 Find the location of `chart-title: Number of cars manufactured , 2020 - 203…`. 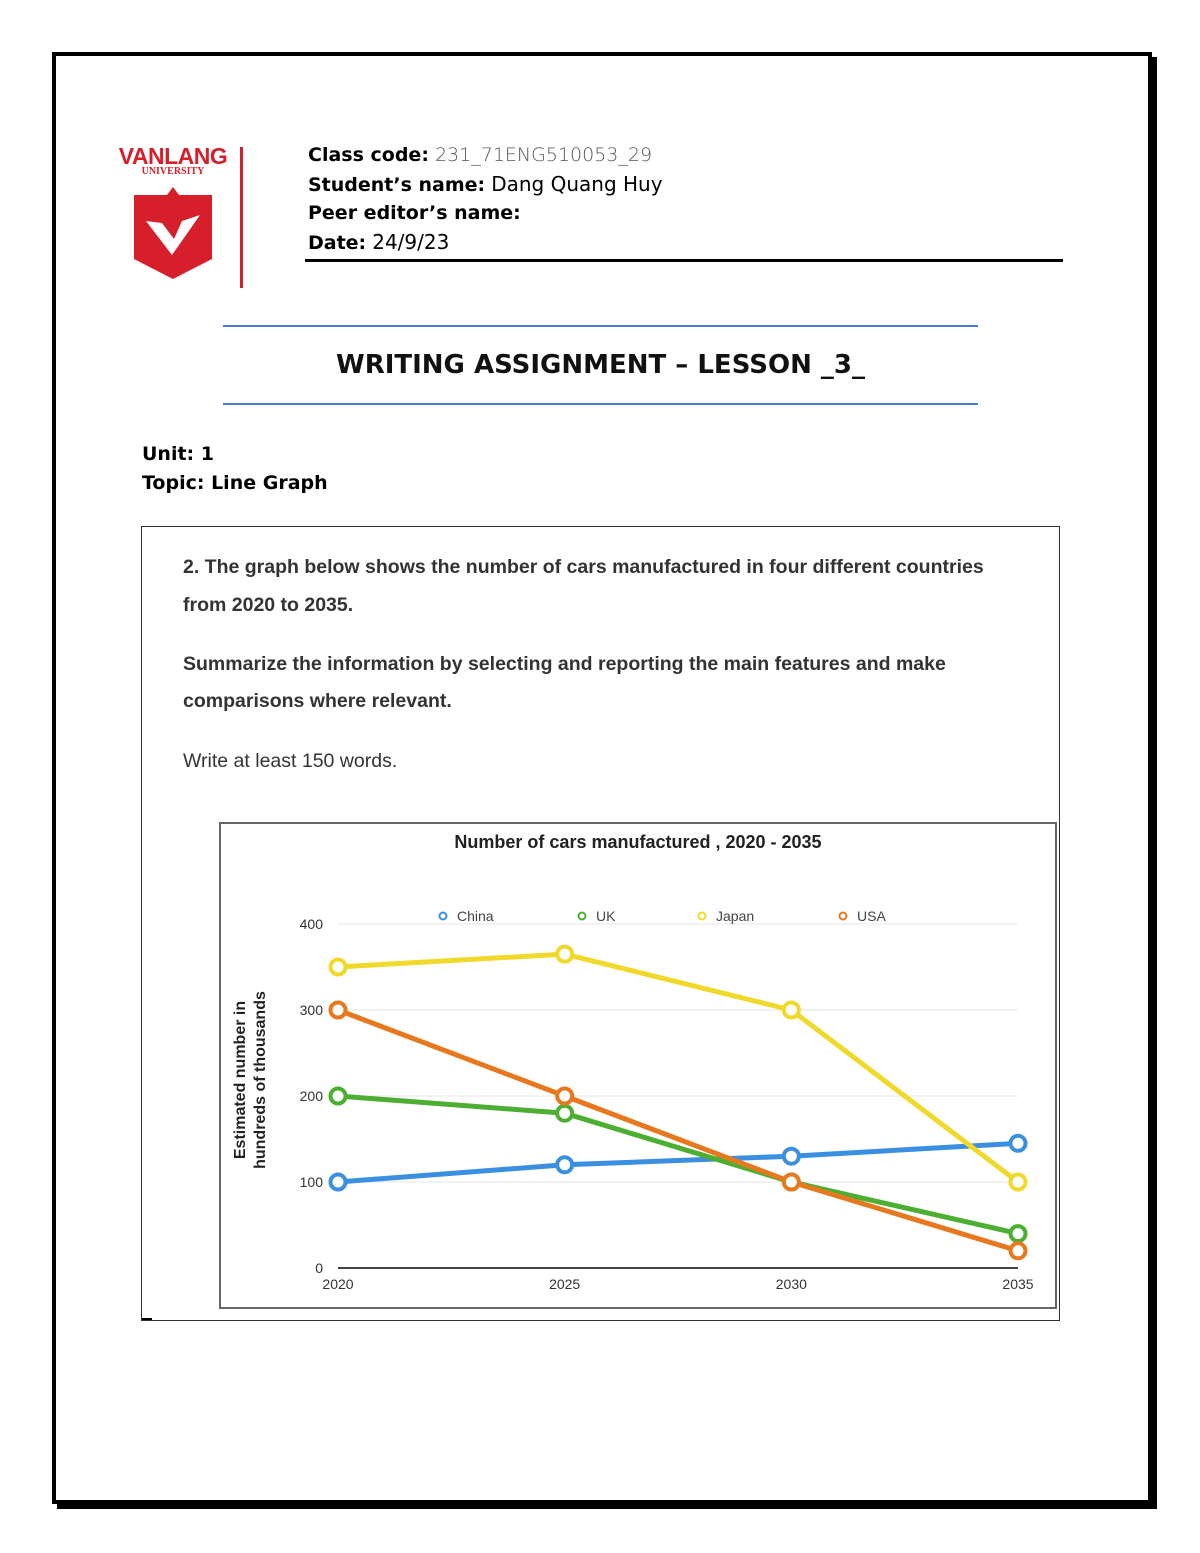

chart-title: Number of cars manufactured , 2020 - 203… is located at coordinates (637, 842).